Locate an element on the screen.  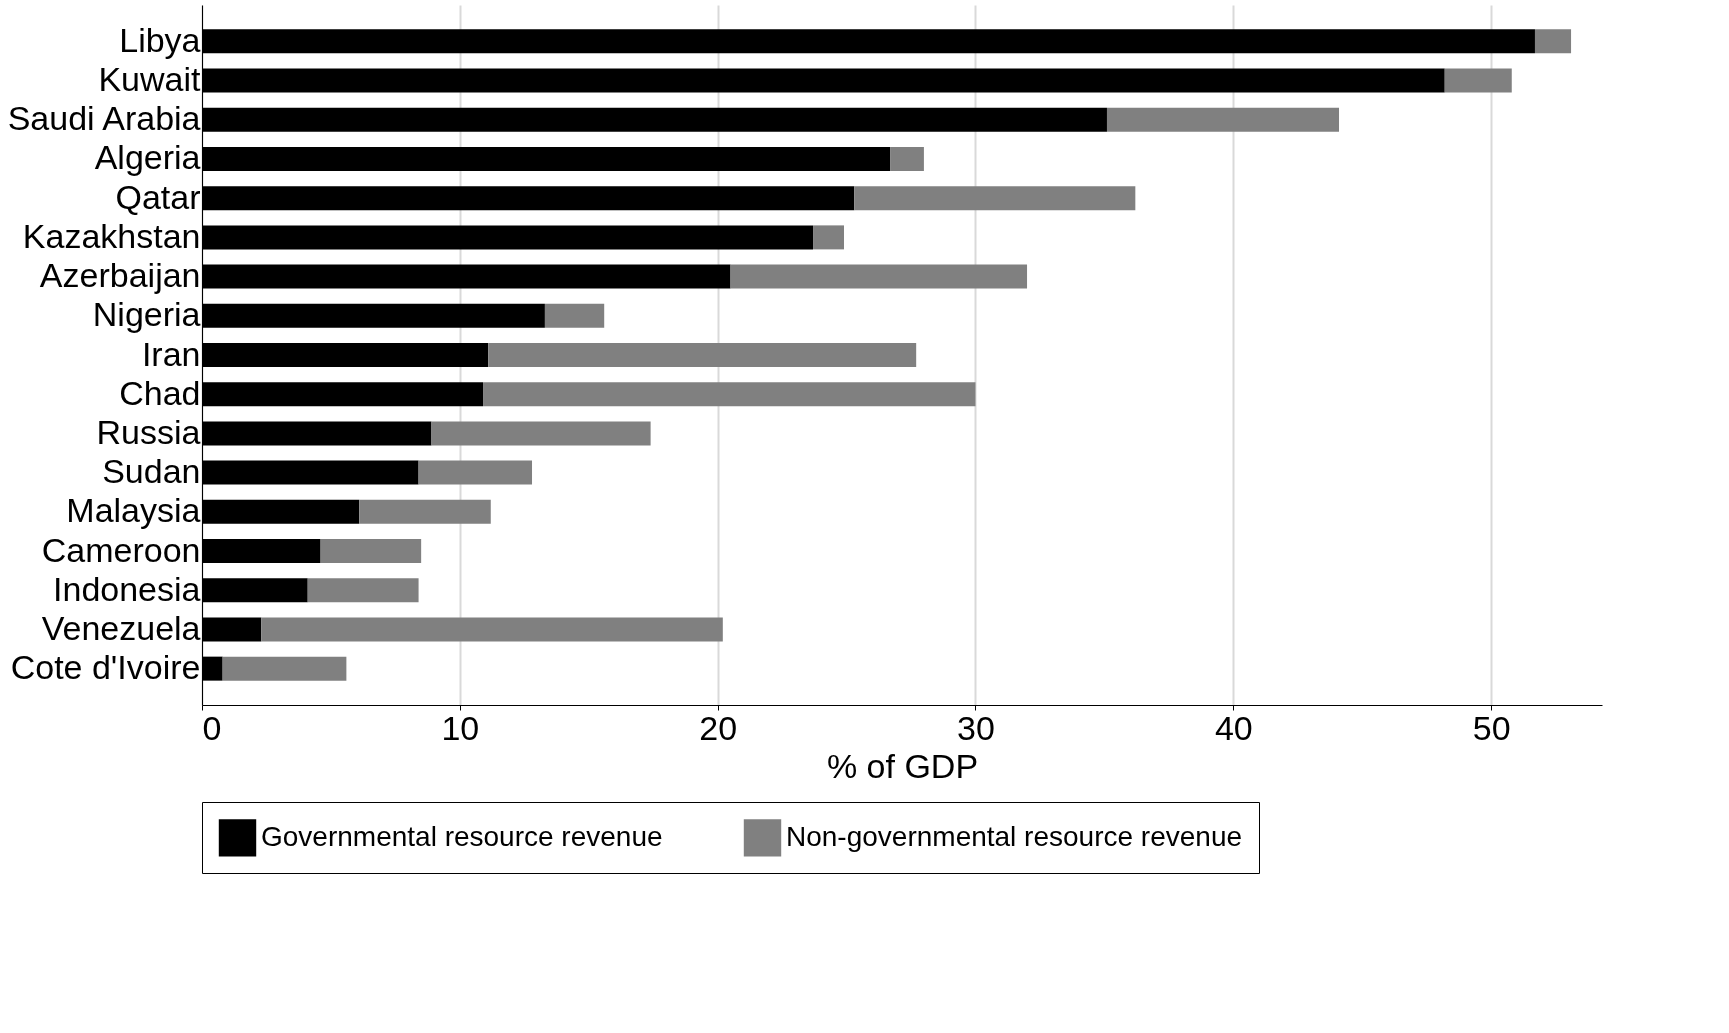
y-tick-label: Qatar is located at coordinates (158, 196).